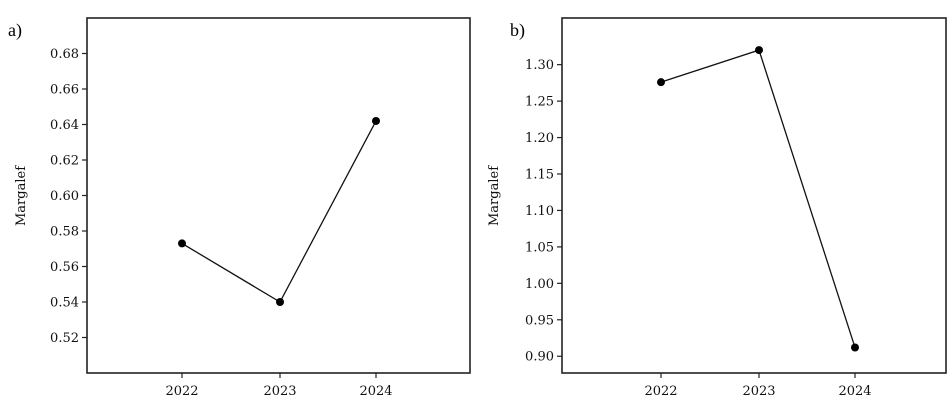  Describe the element at coordinates (855, 347) in the screenshot. I see `panel-b-data-point-2024` at that location.